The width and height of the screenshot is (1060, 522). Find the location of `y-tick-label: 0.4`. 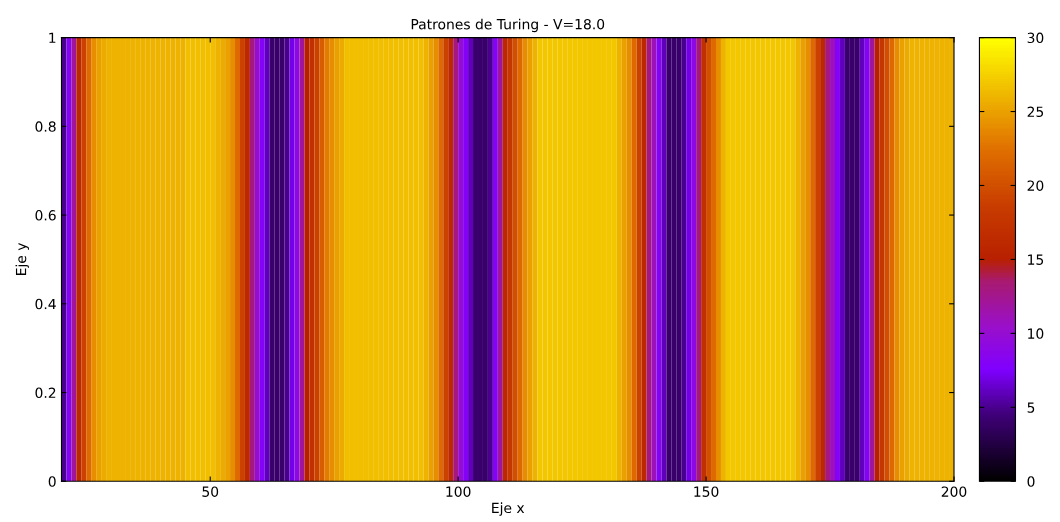

y-tick-label: 0.4 is located at coordinates (45, 304).